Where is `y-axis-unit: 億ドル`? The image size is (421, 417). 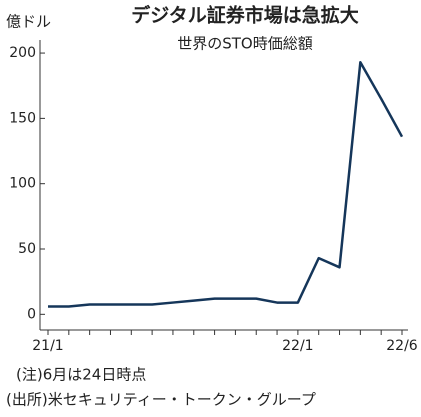 y-axis-unit: 億ドル is located at coordinates (28, 22).